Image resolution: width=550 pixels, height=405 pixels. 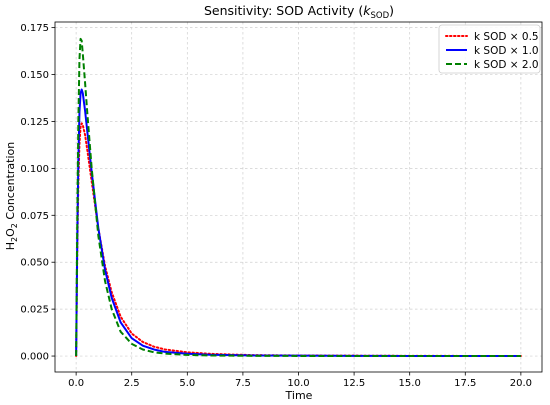 What do you see at coordinates (506, 37) in the screenshot?
I see `legend-label-sod-0-5: k SOD × 0.5` at bounding box center [506, 37].